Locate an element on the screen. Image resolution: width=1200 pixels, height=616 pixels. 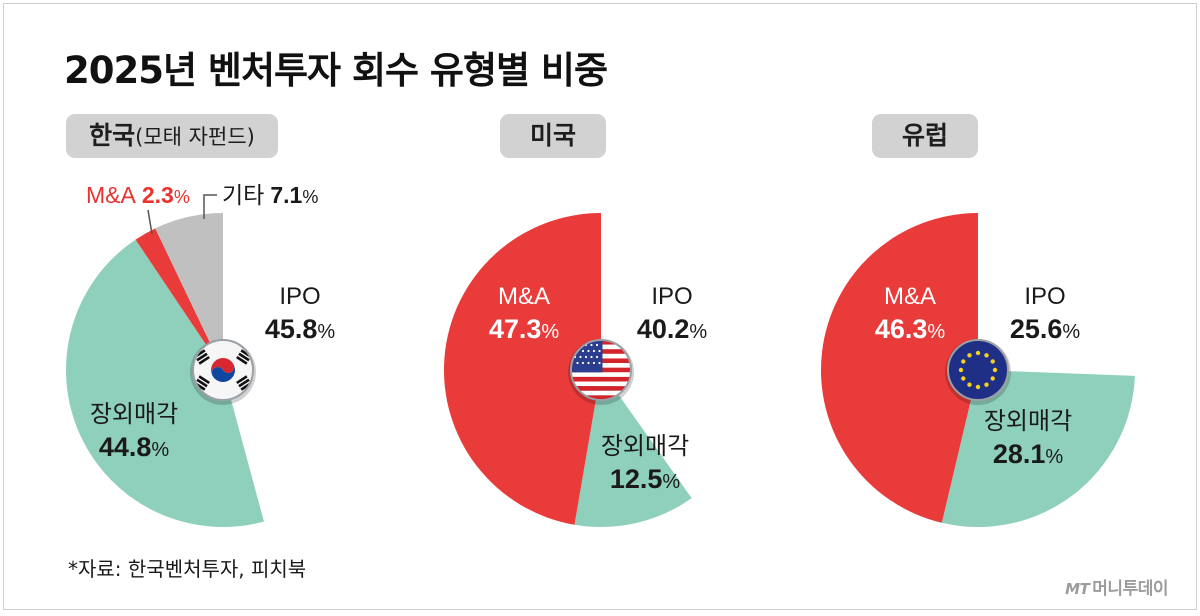
slice-value: 47.3 is located at coordinates (515, 329).